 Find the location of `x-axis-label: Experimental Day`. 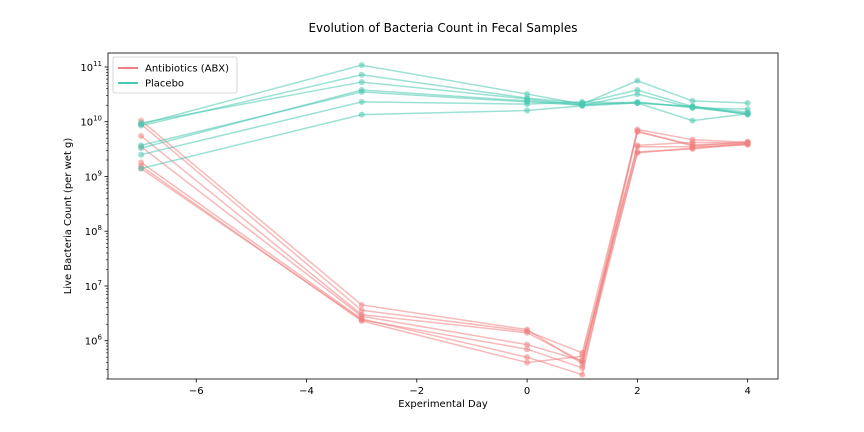

x-axis-label: Experimental Day is located at coordinates (443, 404).